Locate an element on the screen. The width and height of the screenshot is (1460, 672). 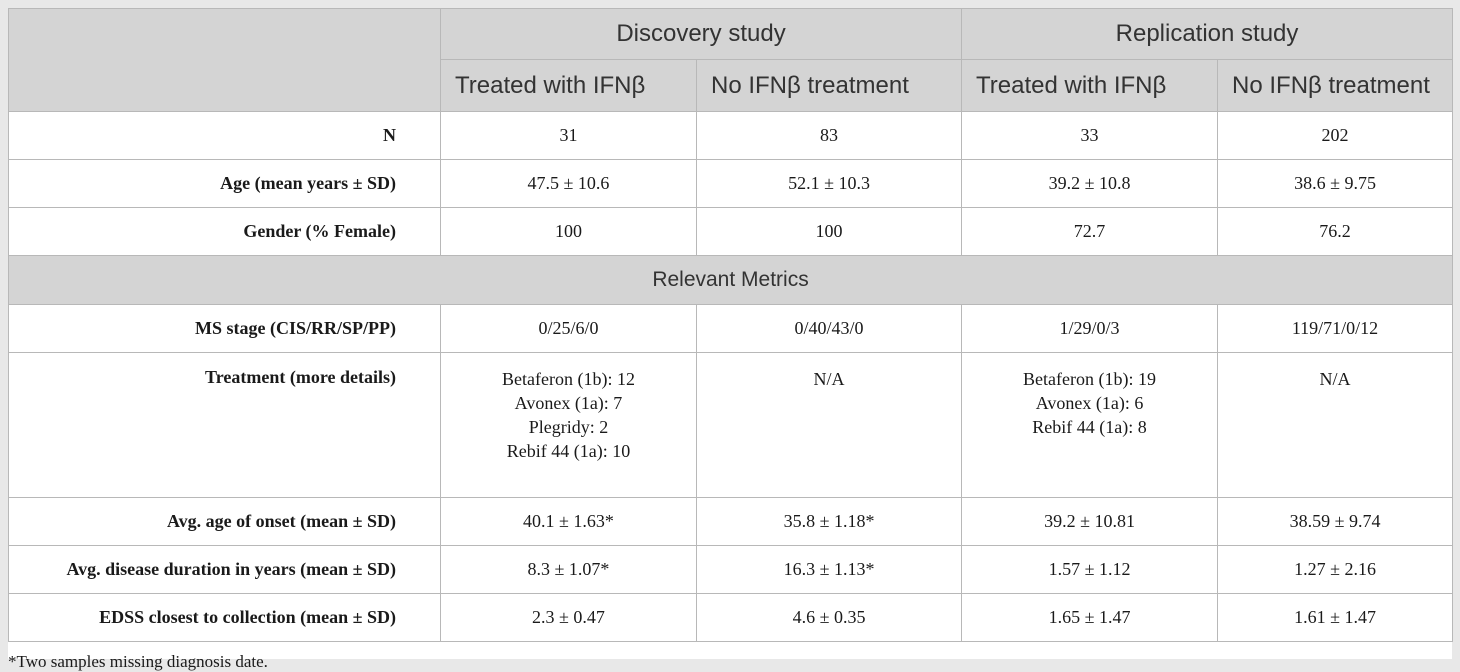
header-replication-study: Replication study is located at coordinates (1207, 34).